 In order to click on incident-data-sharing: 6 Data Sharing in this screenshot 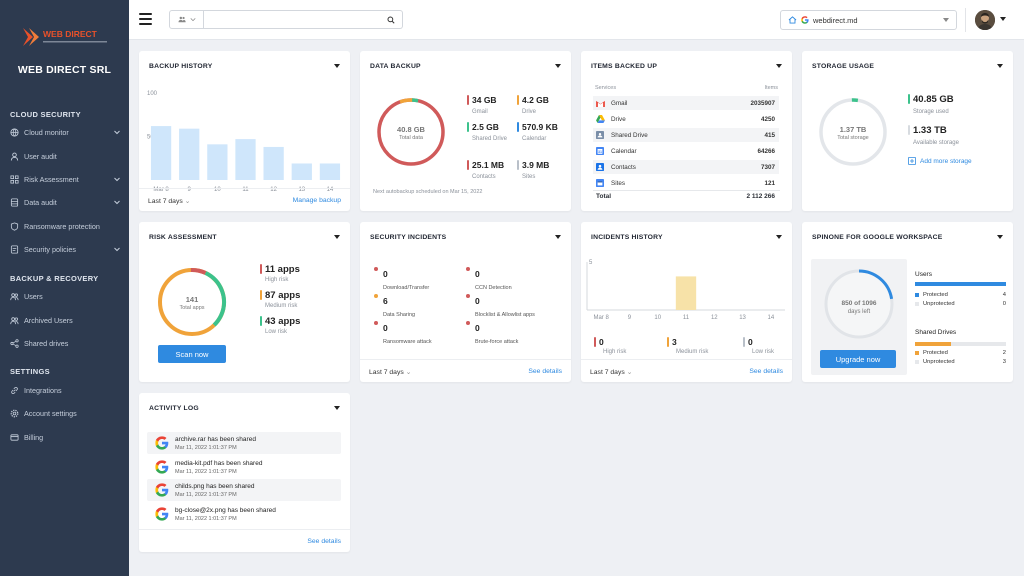, I will do `click(394, 304)`.